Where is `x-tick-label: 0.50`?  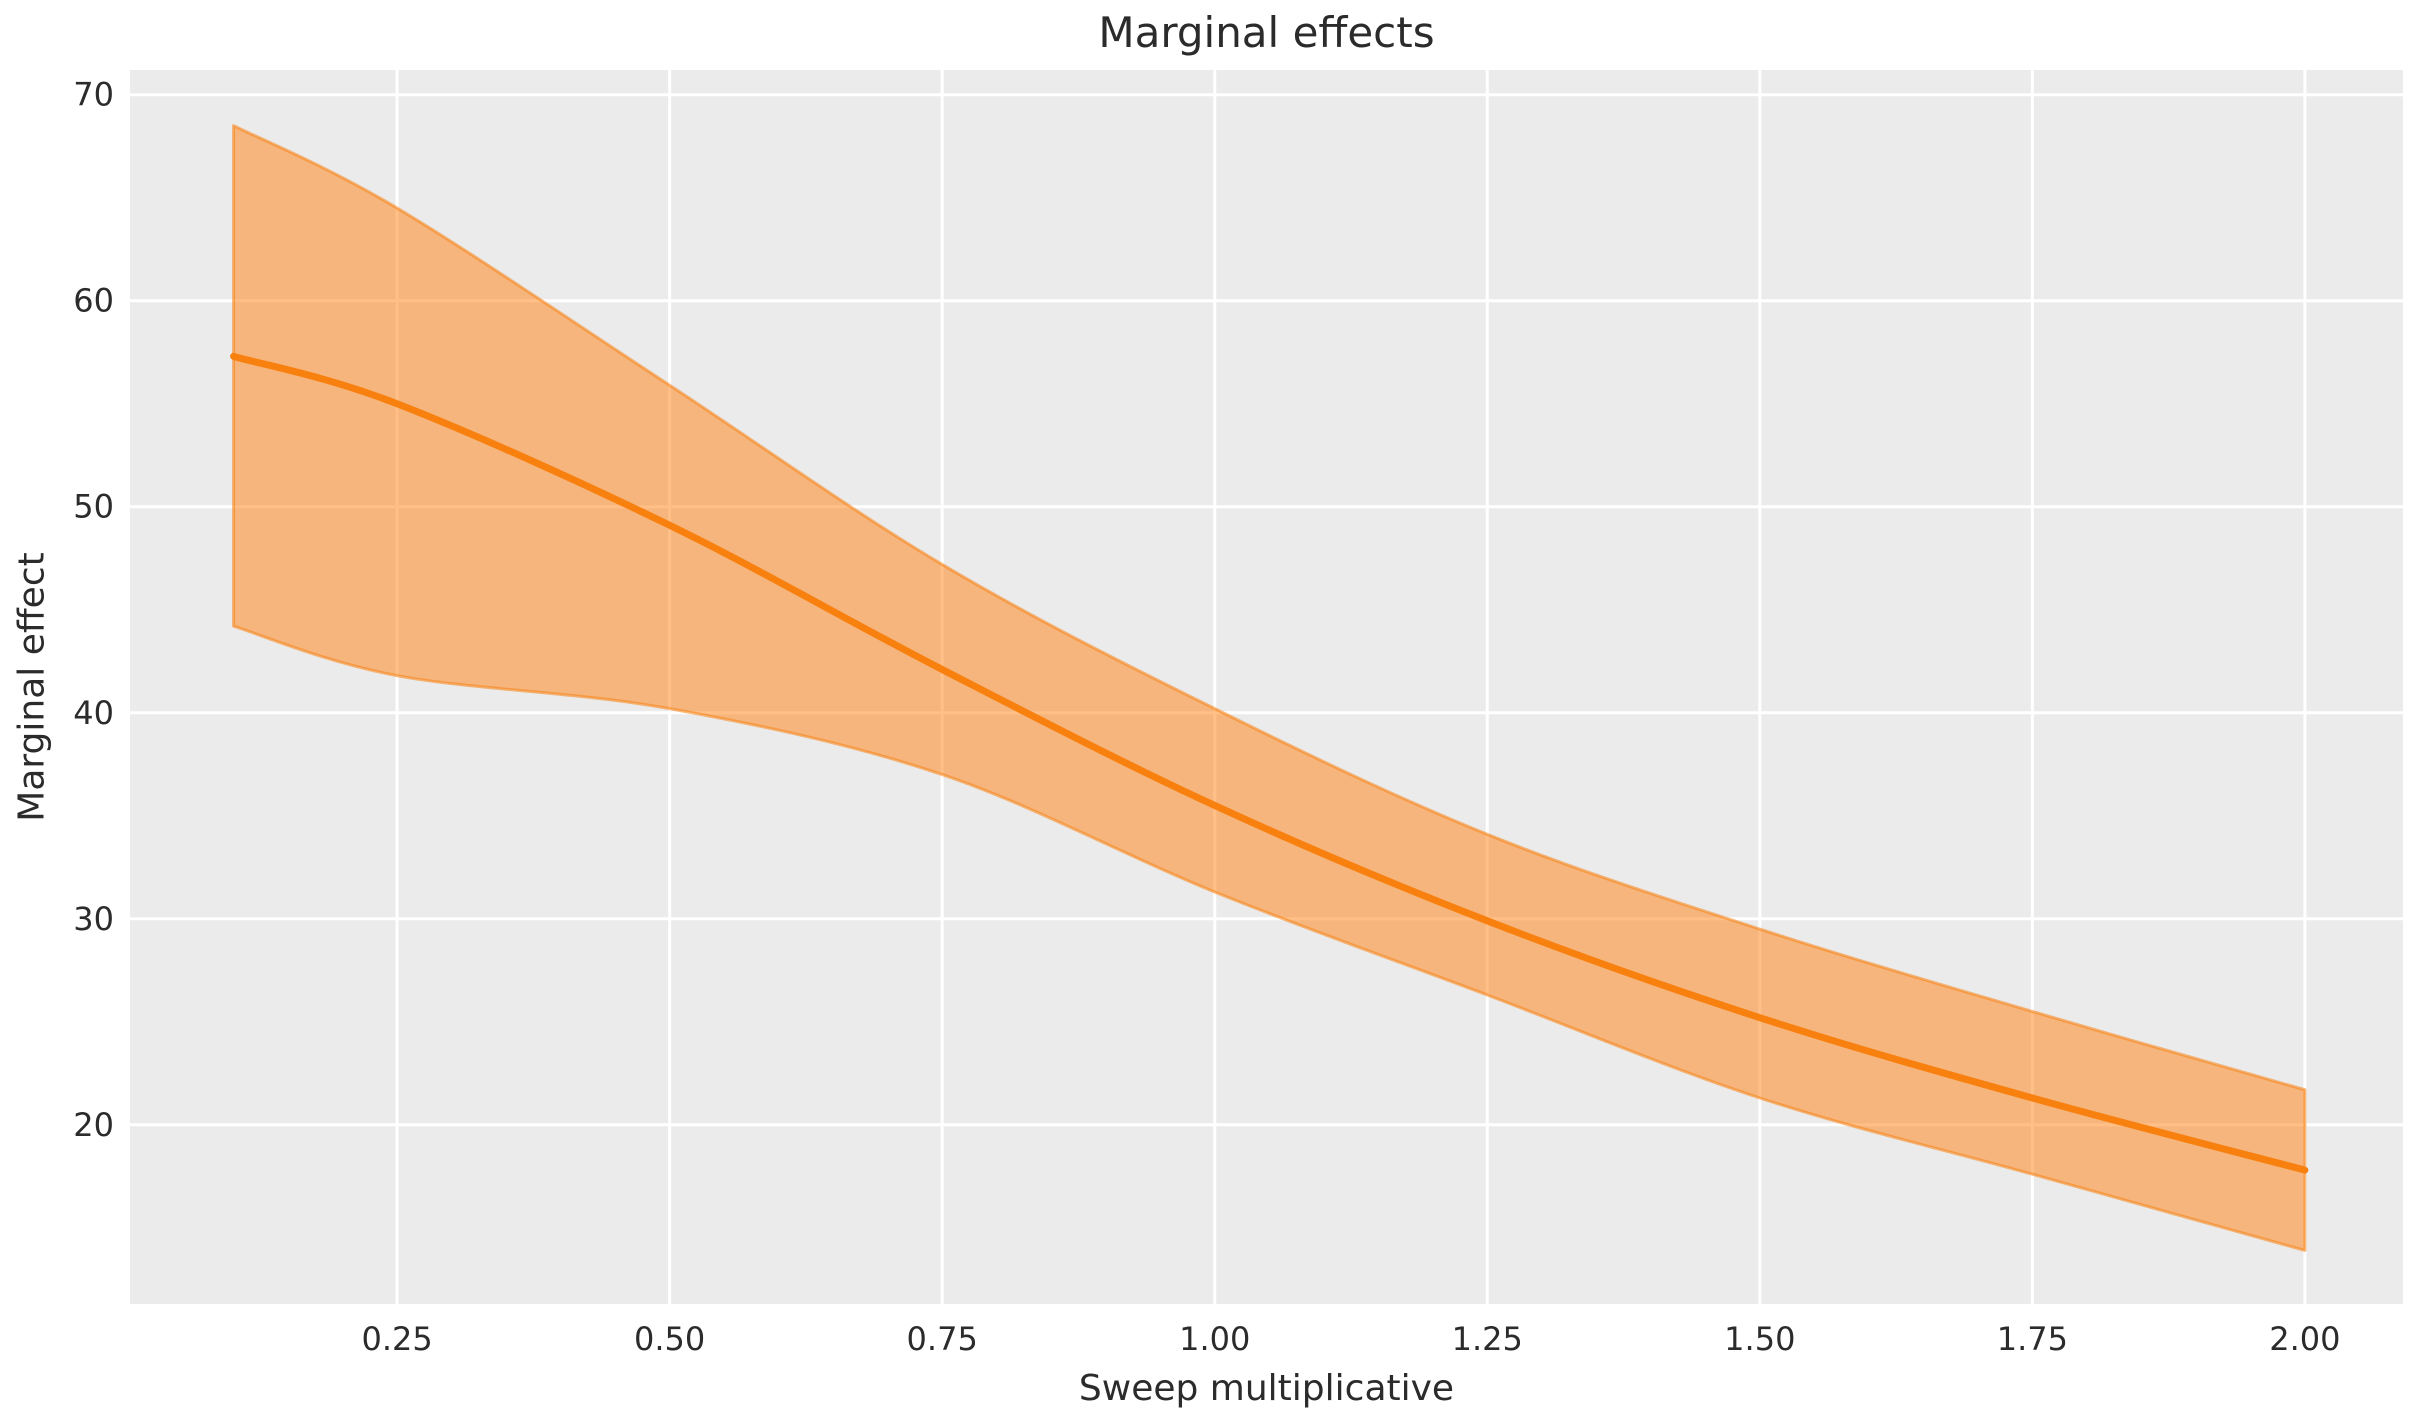 x-tick-label: 0.50 is located at coordinates (669, 1339).